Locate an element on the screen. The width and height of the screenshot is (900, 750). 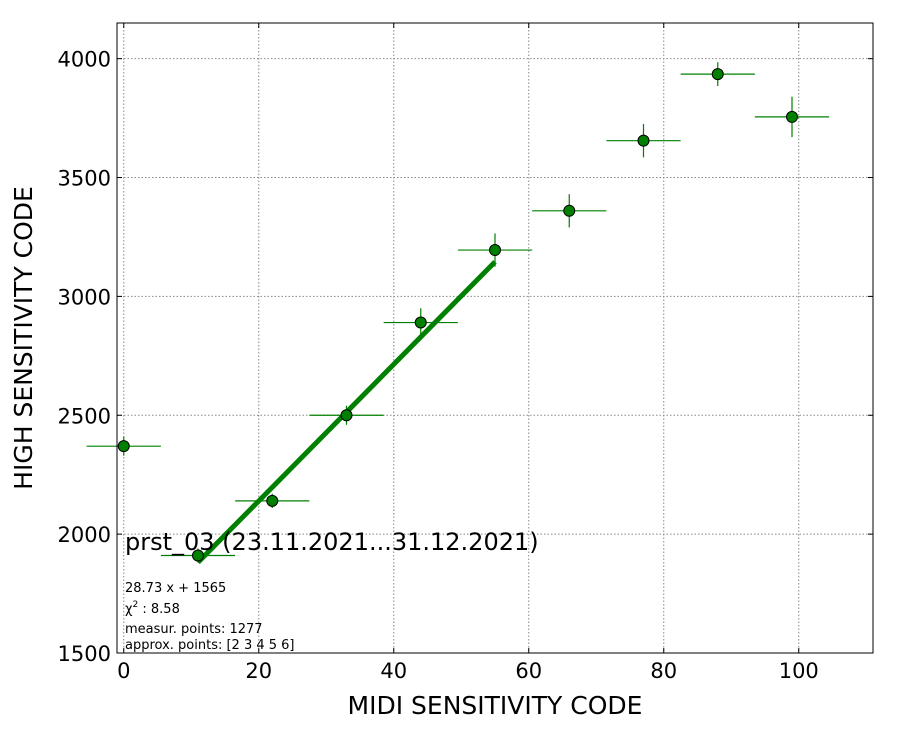
chi-square: χ2 : 8.58 is located at coordinates (152, 608).